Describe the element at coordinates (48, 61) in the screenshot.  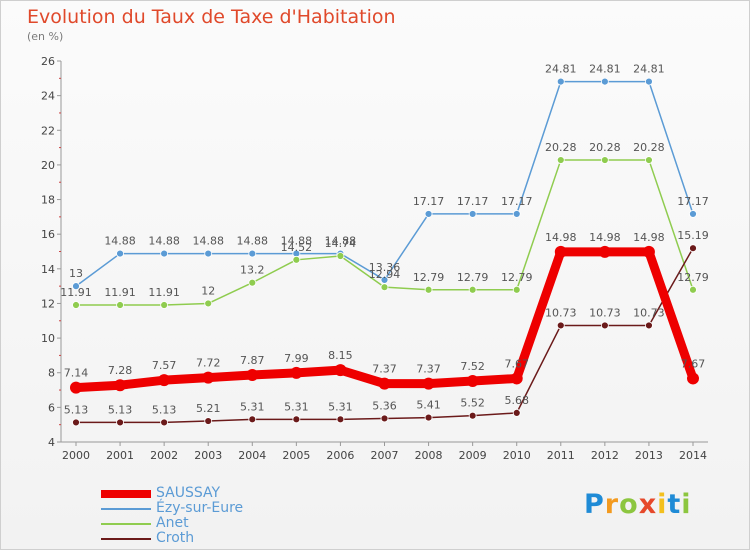
I see `y-tick-label: 26` at that location.